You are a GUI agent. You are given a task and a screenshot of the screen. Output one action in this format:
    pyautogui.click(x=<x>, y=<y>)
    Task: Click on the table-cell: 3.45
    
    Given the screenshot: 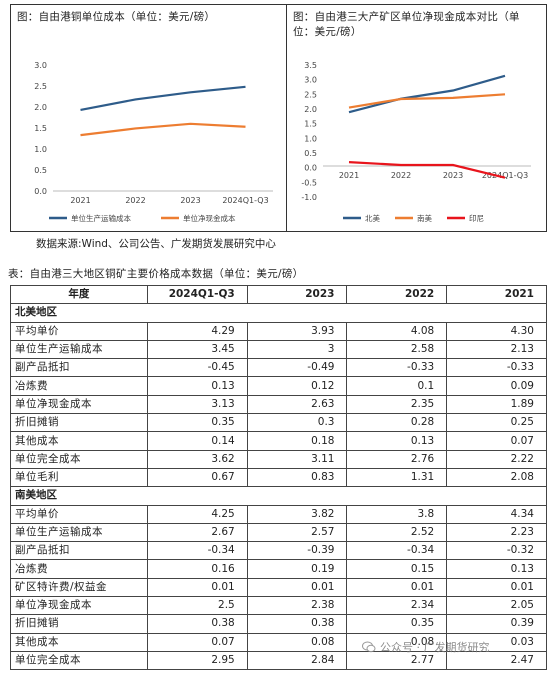 What is the action you would take?
    pyautogui.click(x=197, y=349)
    